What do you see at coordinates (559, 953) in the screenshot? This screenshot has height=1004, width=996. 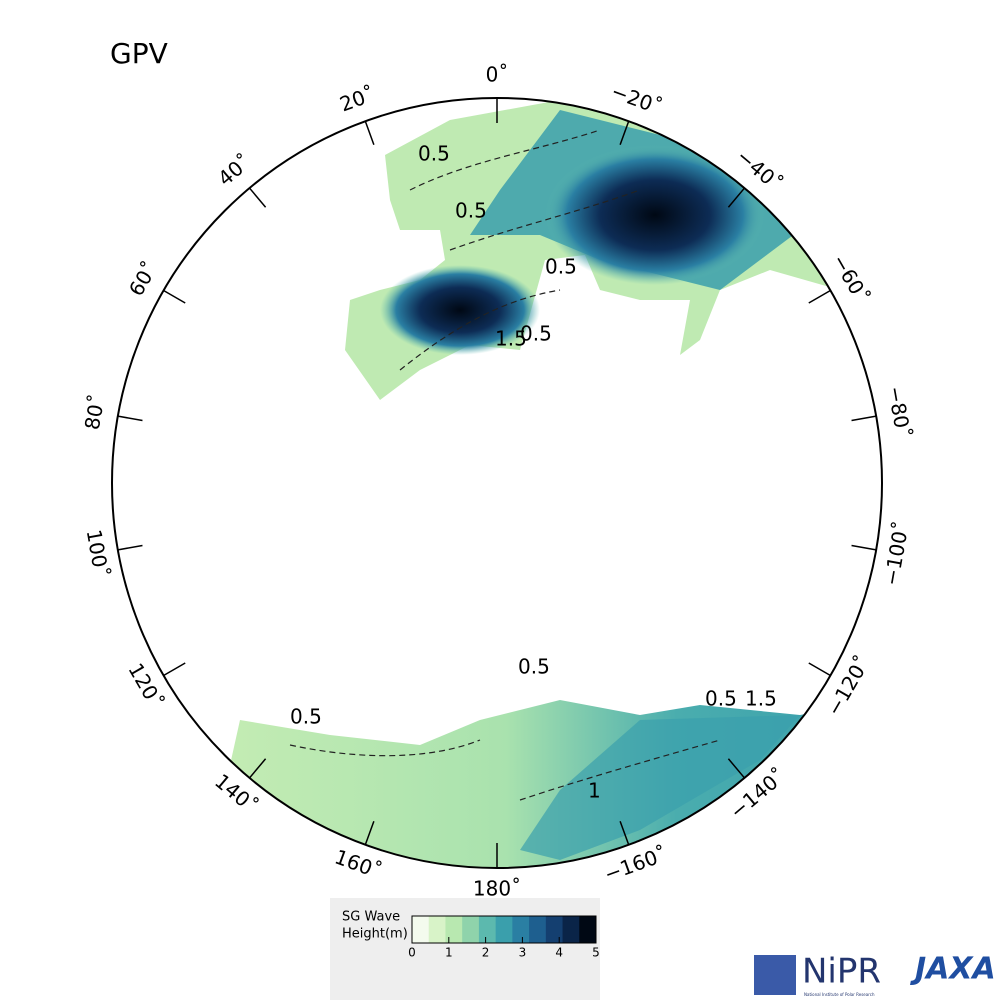 I see `colorbar-tick-label: 4` at bounding box center [559, 953].